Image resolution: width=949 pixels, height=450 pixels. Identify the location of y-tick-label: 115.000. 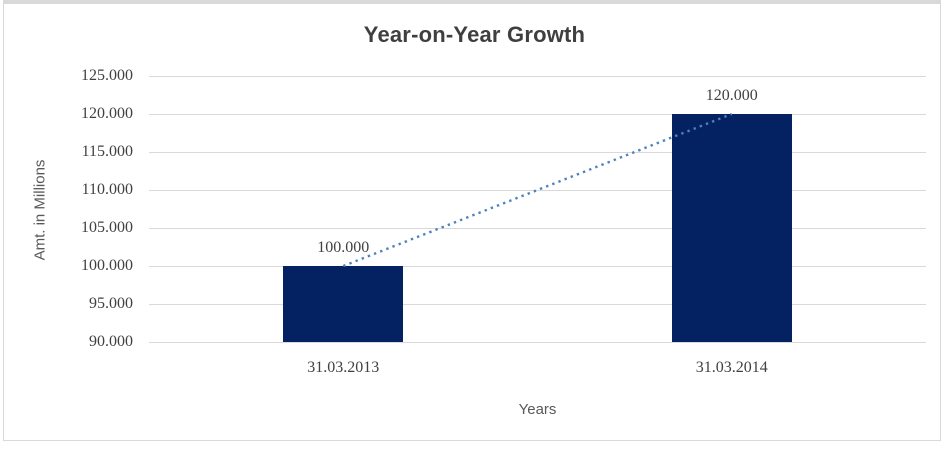
(107, 151).